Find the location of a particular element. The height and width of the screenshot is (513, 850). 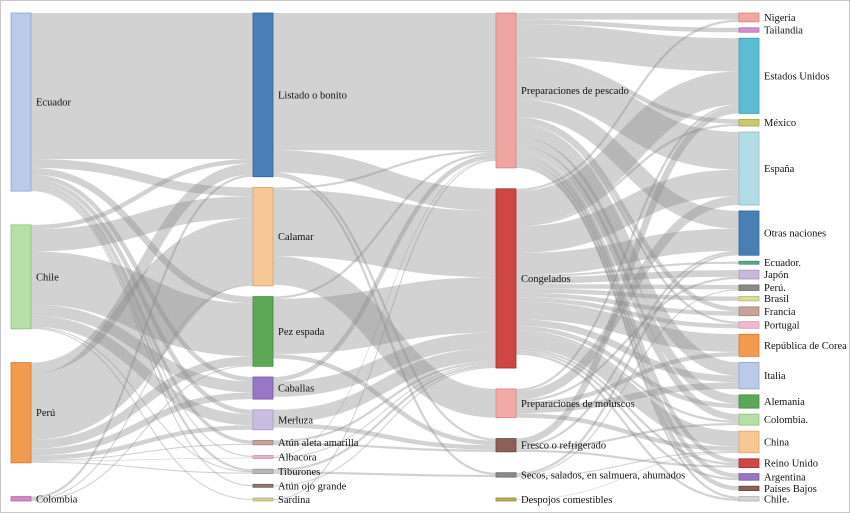

node-label-pr: Perú. is located at coordinates (775, 288).